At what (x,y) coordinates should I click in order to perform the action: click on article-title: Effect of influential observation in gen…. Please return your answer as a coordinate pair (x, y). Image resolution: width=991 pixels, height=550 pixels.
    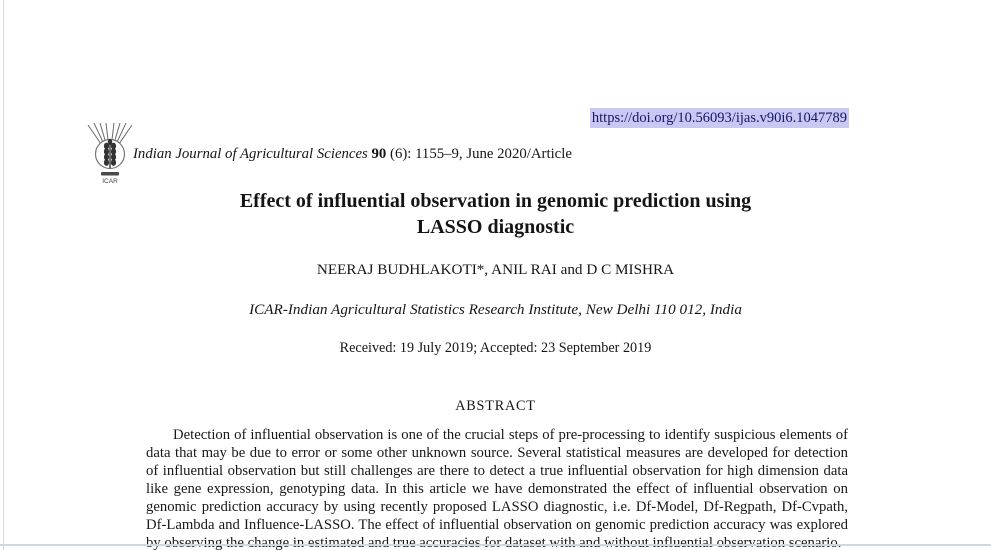
    Looking at the image, I should click on (495, 214).